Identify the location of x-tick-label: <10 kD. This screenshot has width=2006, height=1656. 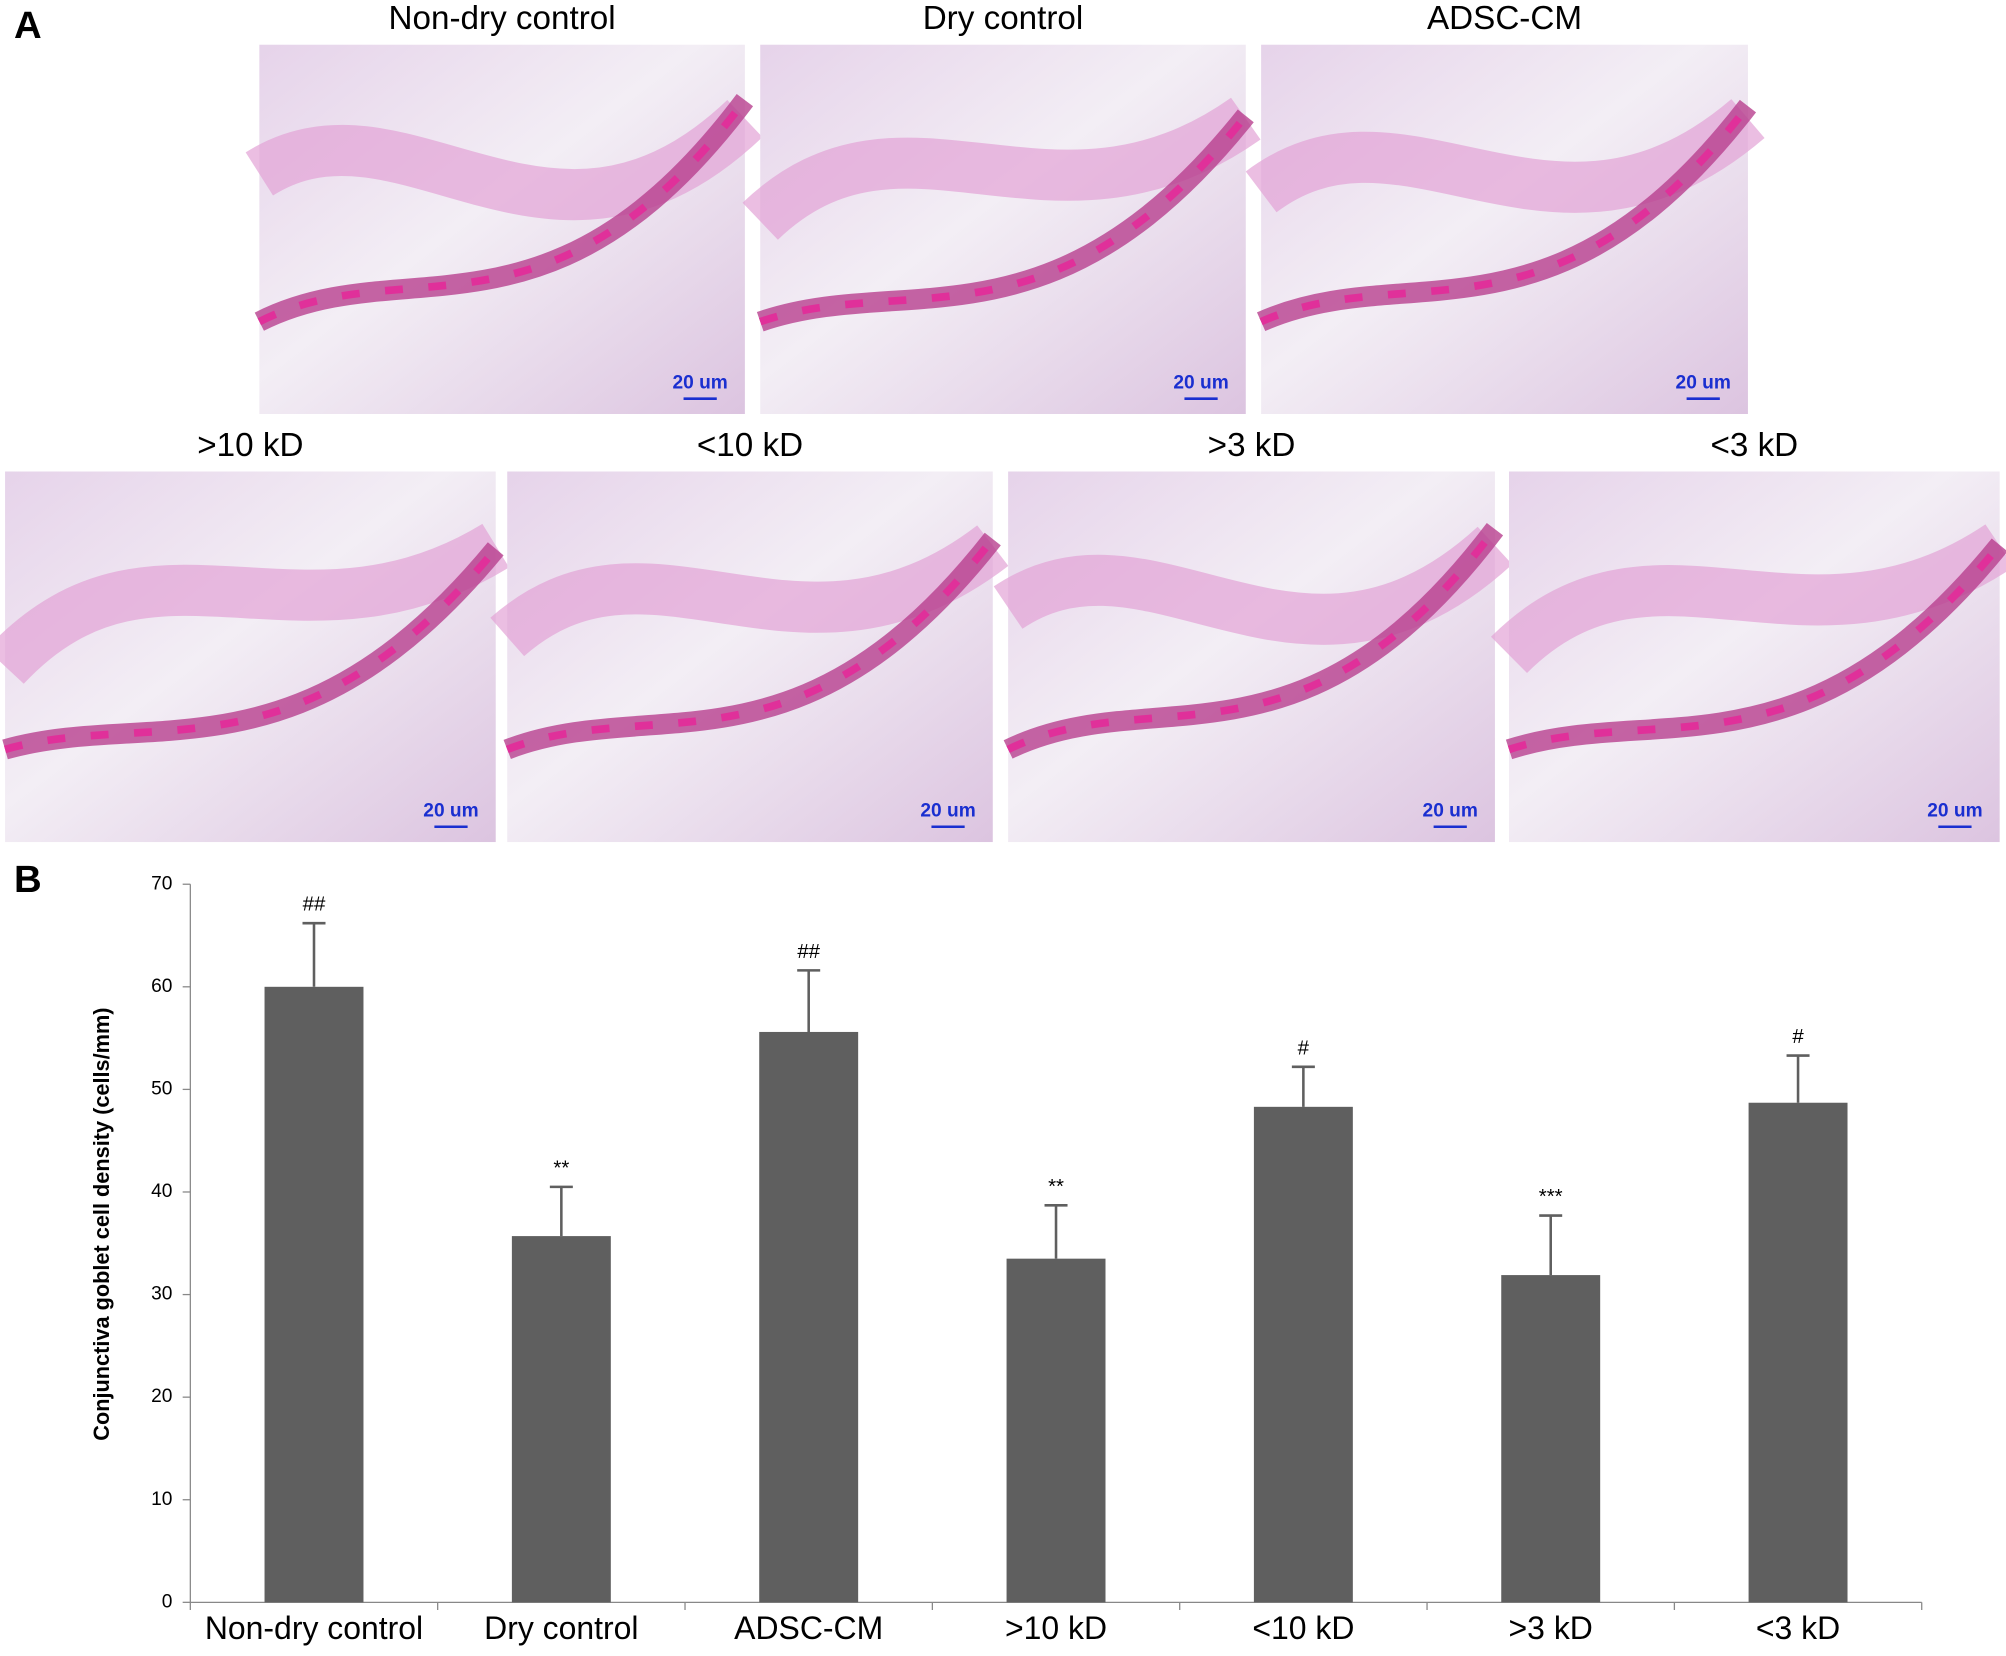
(1303, 1628).